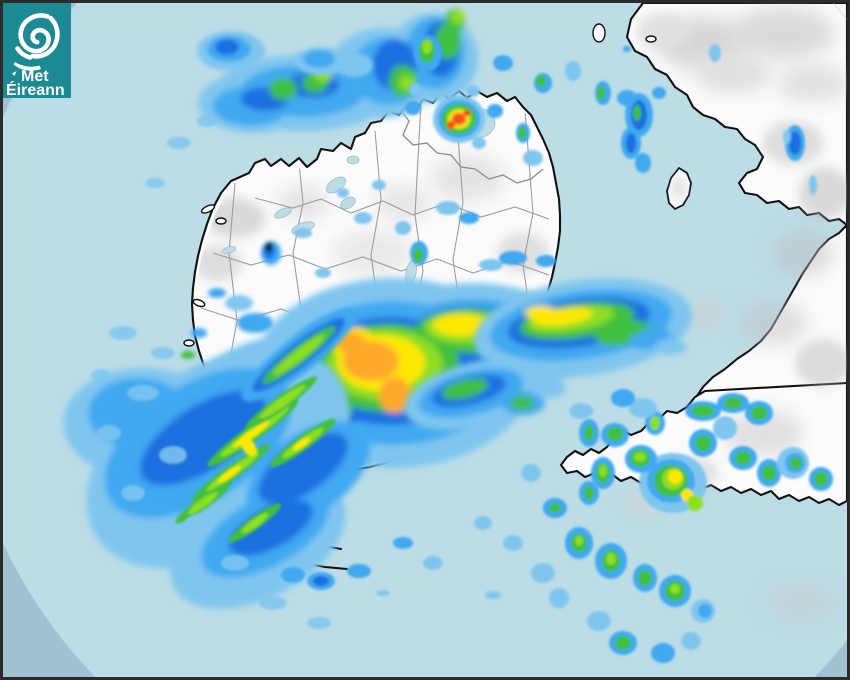  Describe the element at coordinates (485, 395) in the screenshot. I see `echo-south-midlands-band` at that location.